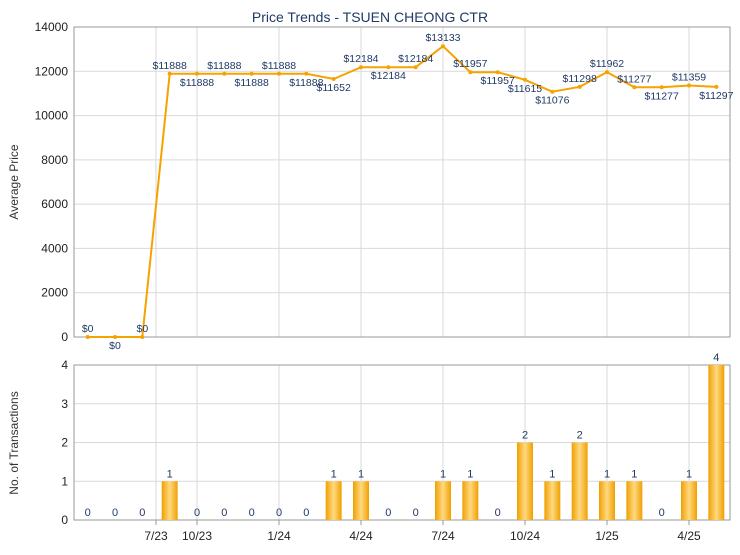  What do you see at coordinates (607, 536) in the screenshot?
I see `x-tick-label: 1/25` at bounding box center [607, 536].